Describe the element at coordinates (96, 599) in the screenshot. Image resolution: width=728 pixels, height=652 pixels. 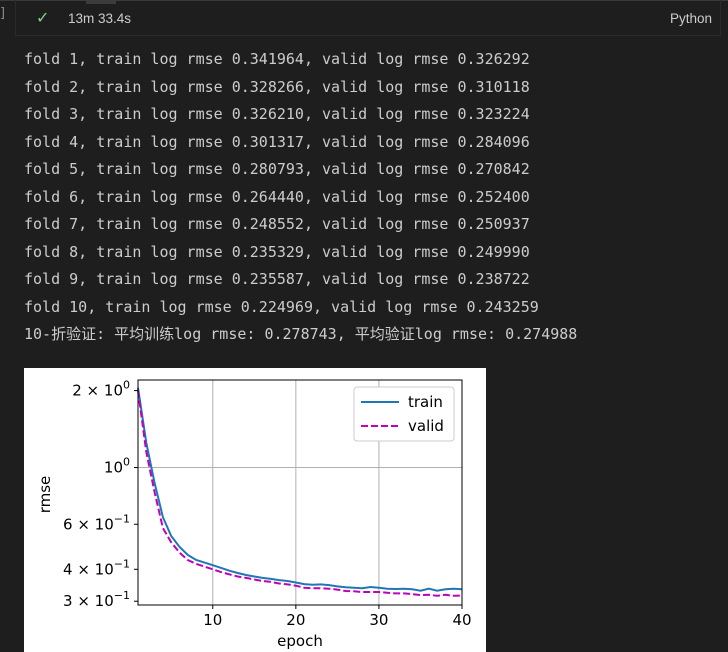
I see `y-tick-label: 3 × 10⁻¹` at that location.